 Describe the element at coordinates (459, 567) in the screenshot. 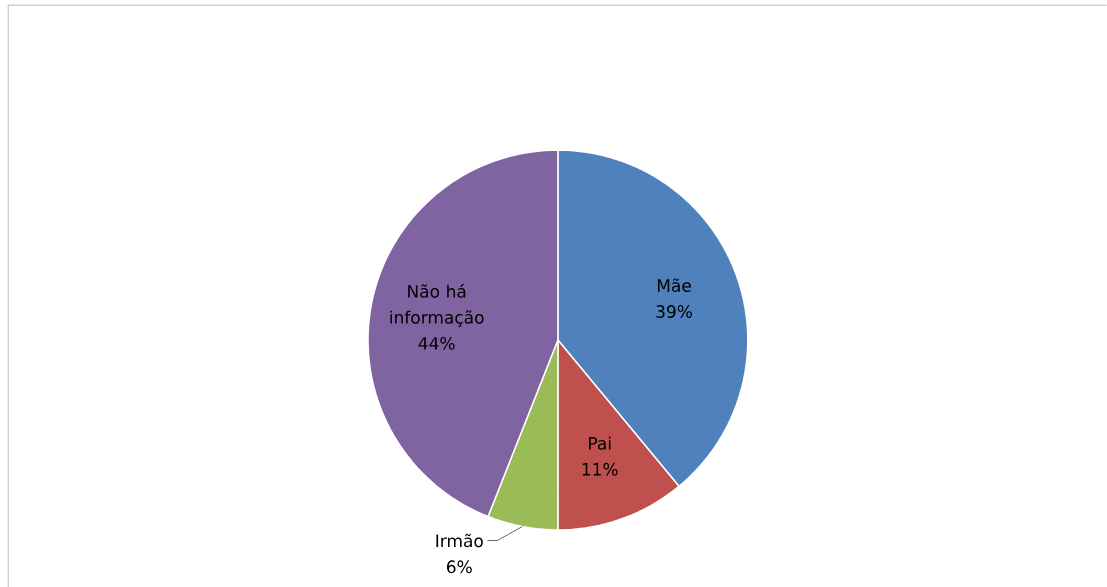

I see `data-label: 6%` at that location.